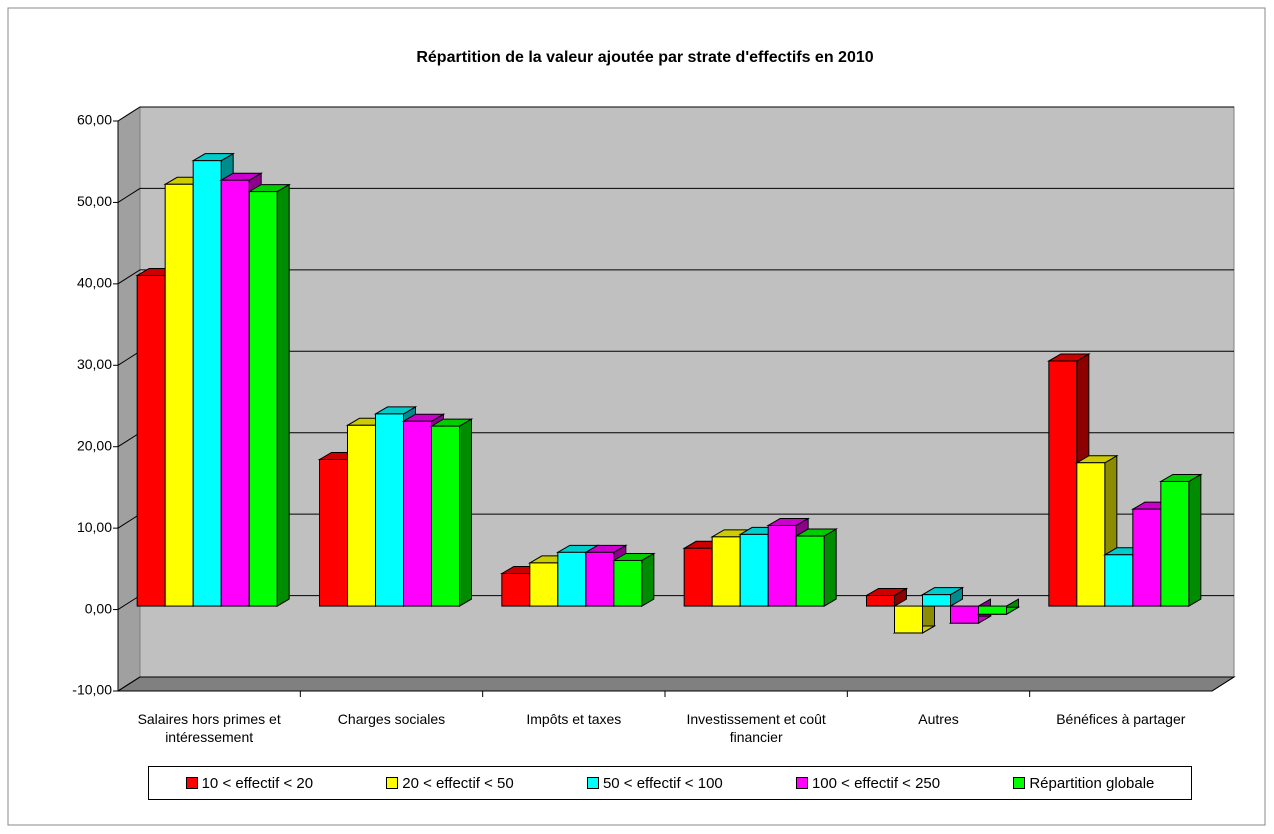 The image size is (1274, 834). I want to click on x-tick-label: Salaires hors primes et intéressement, so click(209, 728).